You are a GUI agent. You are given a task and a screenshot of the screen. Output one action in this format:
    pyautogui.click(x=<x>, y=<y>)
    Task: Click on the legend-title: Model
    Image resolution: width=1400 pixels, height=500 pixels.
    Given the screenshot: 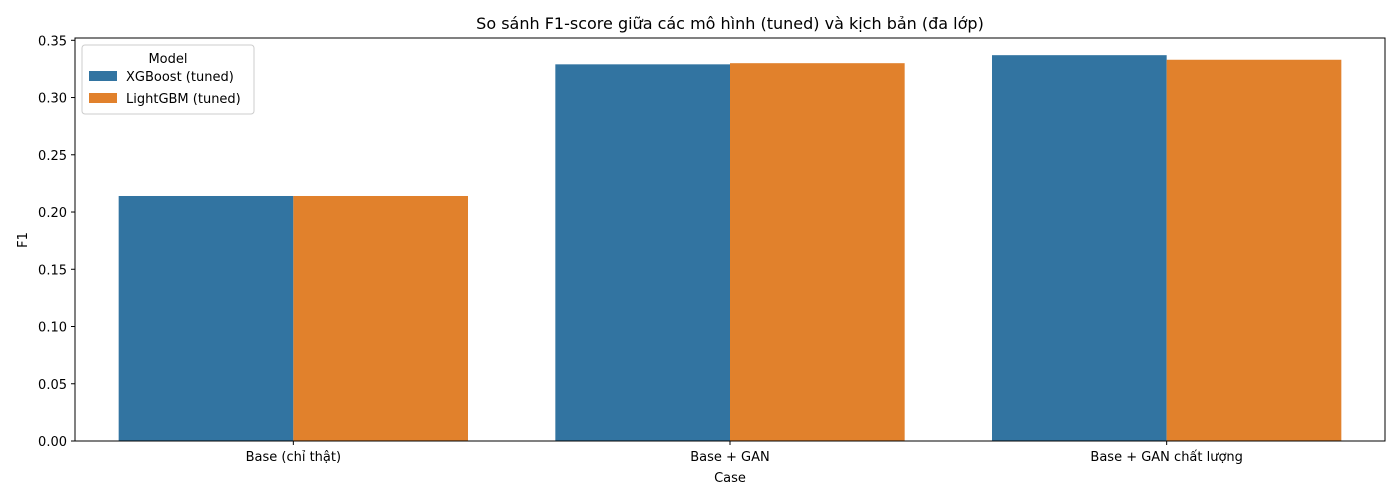 What is the action you would take?
    pyautogui.click(x=167, y=59)
    